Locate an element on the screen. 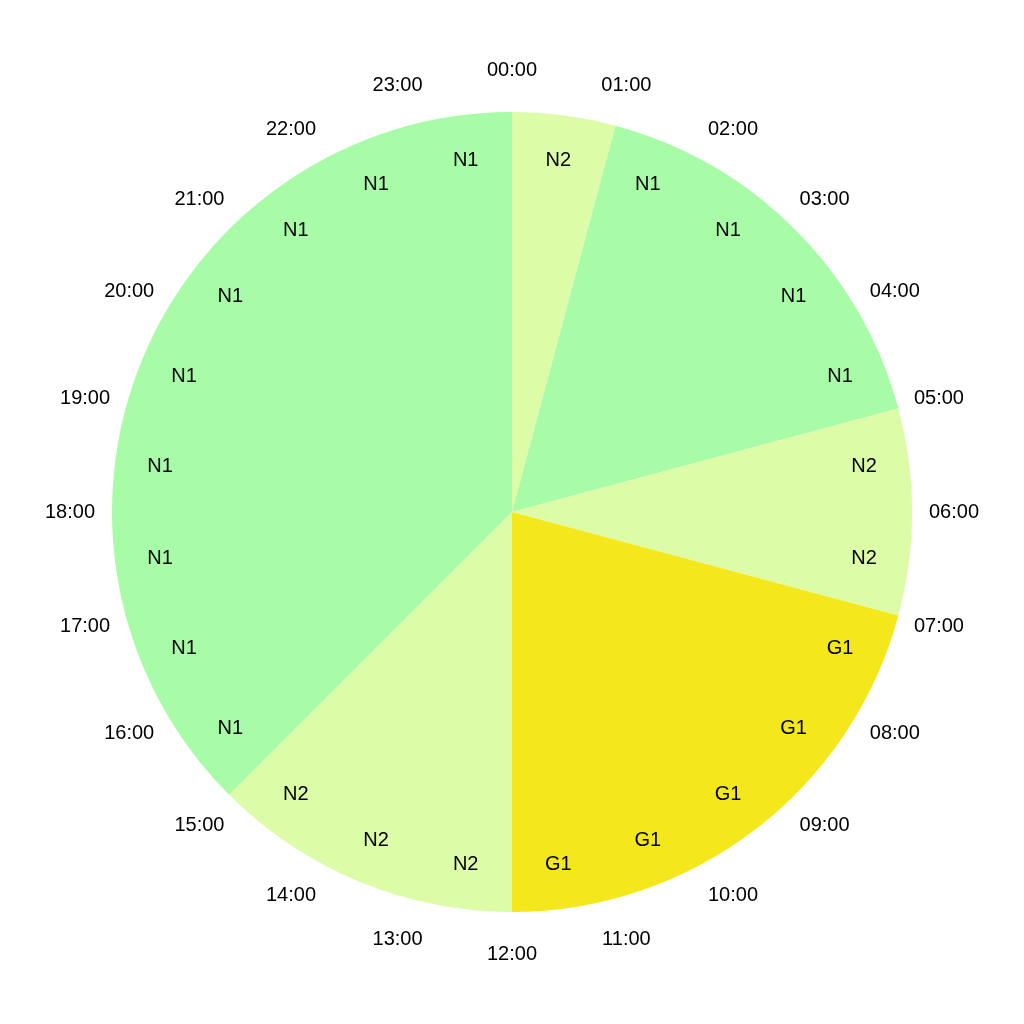  text: 00:00 is located at coordinates (512, 69).